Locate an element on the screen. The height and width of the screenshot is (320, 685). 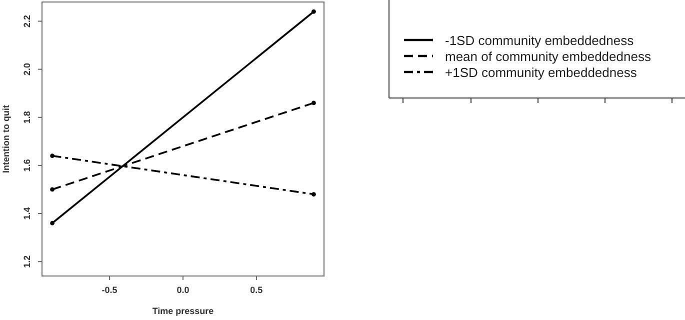
y-tick-label: 1.8 is located at coordinates (27, 117).